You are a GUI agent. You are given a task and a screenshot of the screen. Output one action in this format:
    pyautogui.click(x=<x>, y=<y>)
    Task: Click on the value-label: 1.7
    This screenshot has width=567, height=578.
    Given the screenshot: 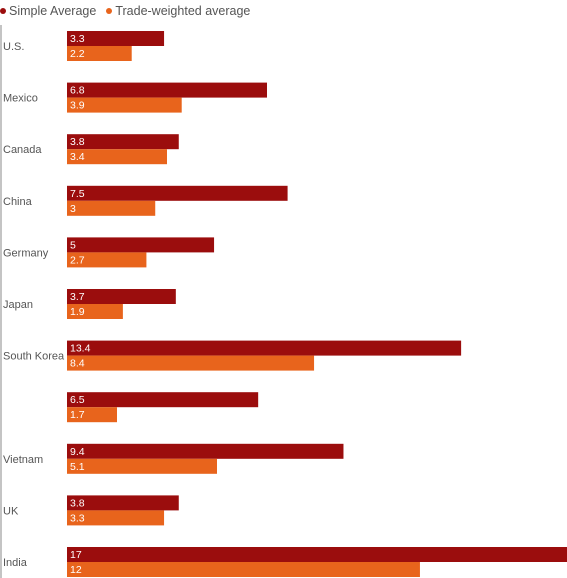 What is the action you would take?
    pyautogui.click(x=77, y=415)
    